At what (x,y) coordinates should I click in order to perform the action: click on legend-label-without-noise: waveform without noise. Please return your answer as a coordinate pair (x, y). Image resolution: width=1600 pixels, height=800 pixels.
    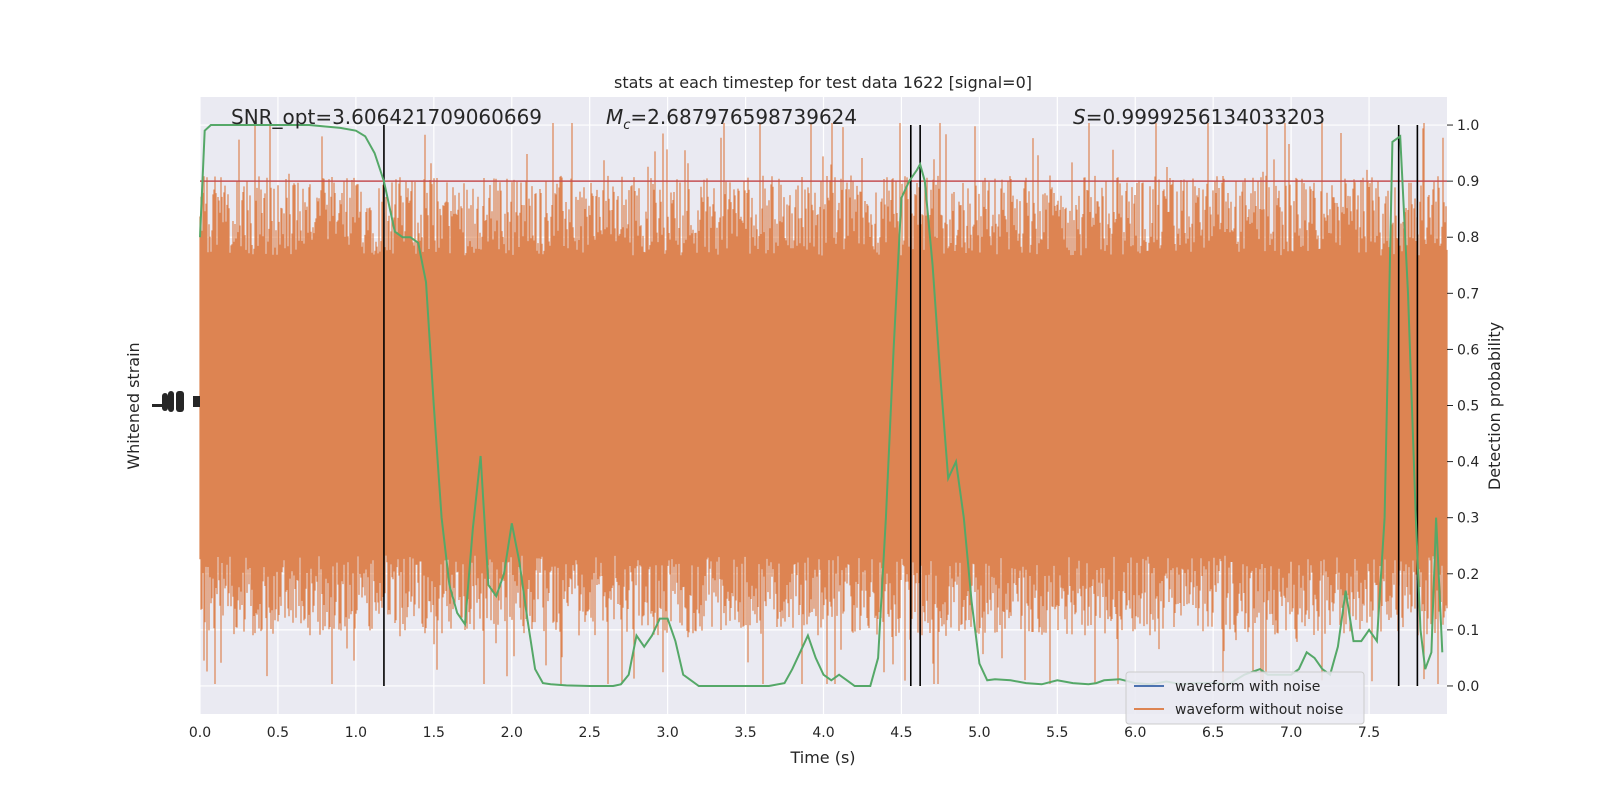
    Looking at the image, I should click on (1259, 710).